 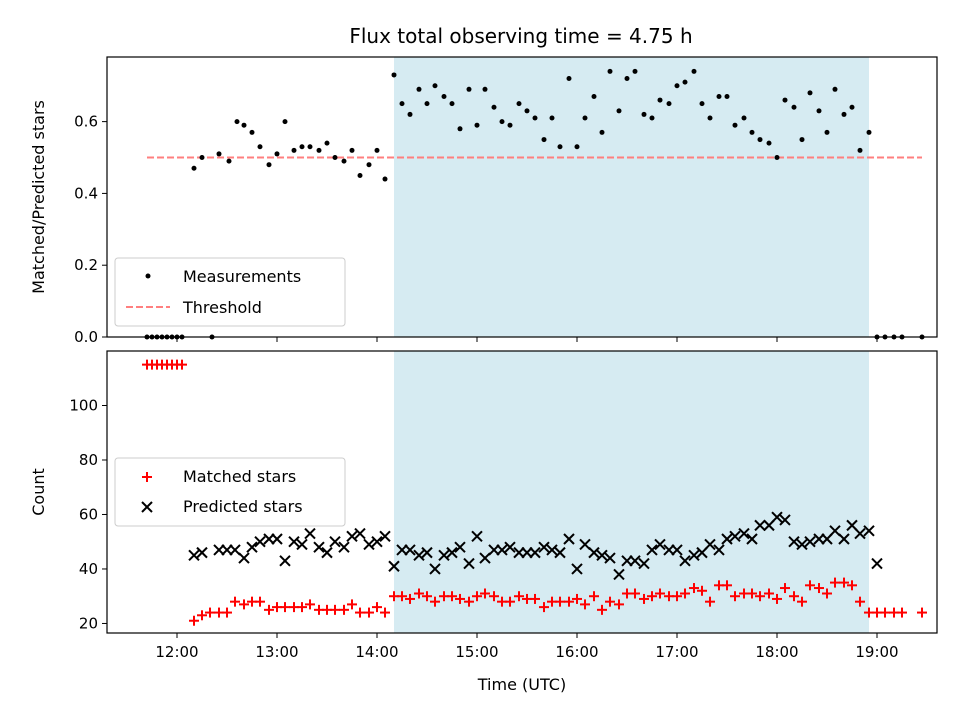 I want to click on legend-measurements-label: Measurements, so click(x=242, y=276).